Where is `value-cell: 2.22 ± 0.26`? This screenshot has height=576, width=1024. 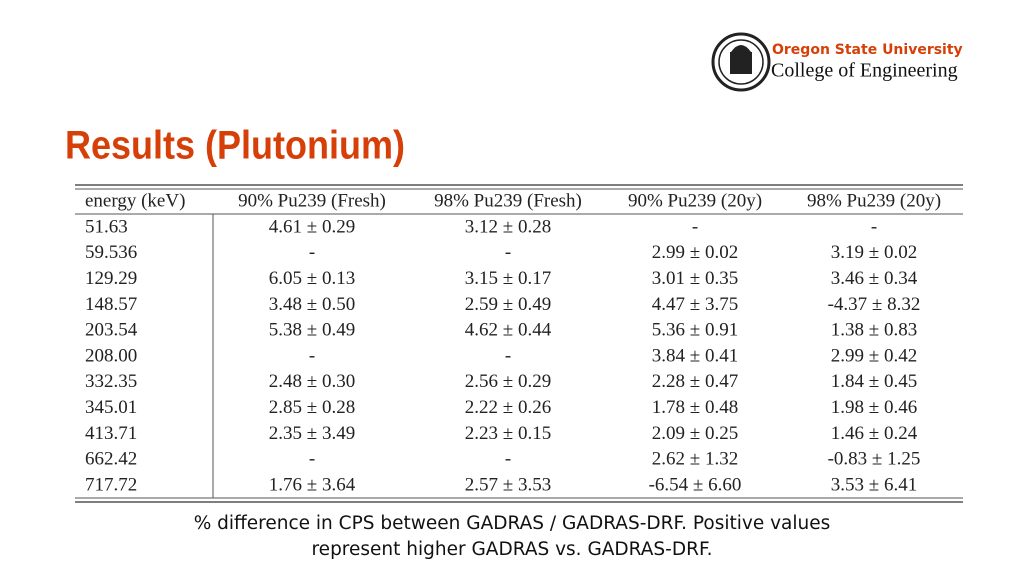 value-cell: 2.22 ± 0.26 is located at coordinates (508, 407).